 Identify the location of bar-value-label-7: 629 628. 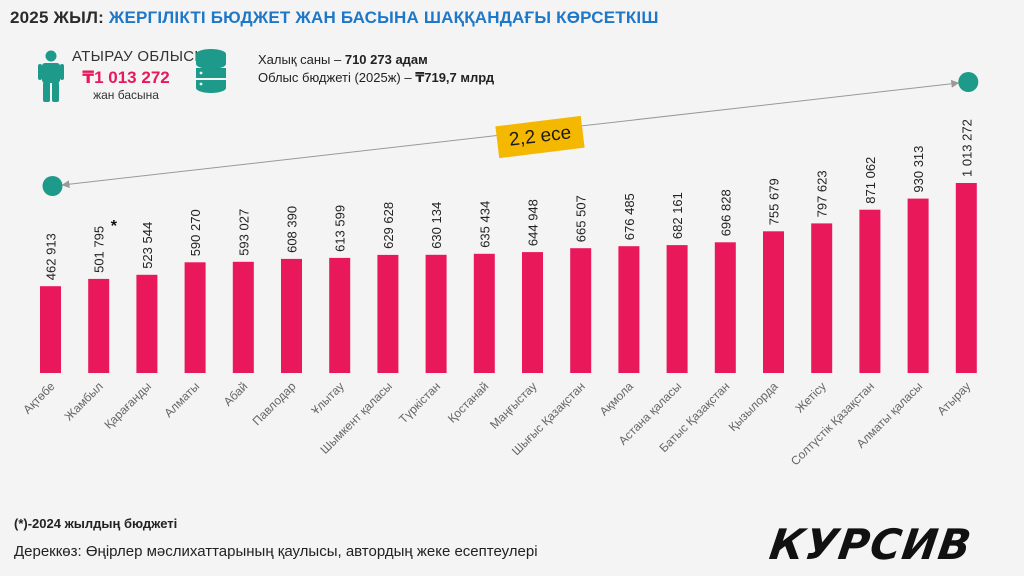
(388, 225).